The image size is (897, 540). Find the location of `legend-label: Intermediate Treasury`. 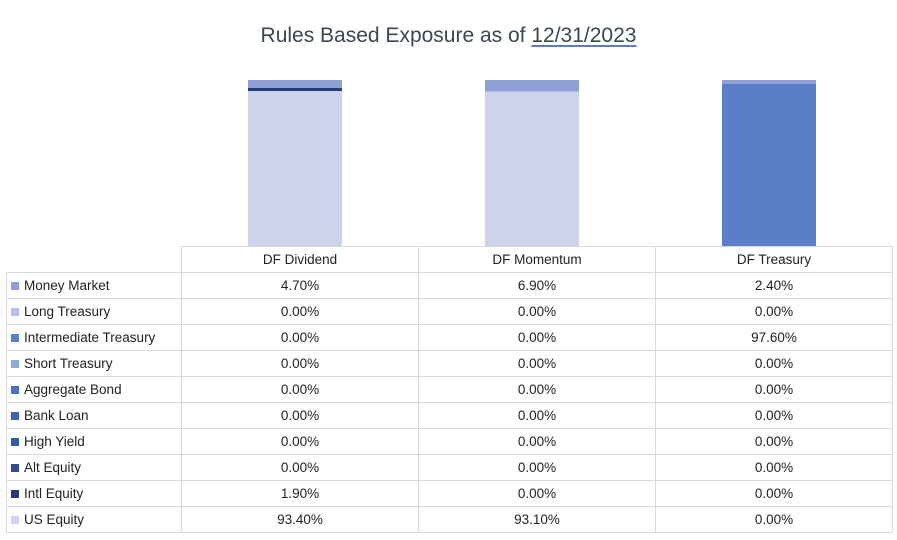

legend-label: Intermediate Treasury is located at coordinates (90, 337).